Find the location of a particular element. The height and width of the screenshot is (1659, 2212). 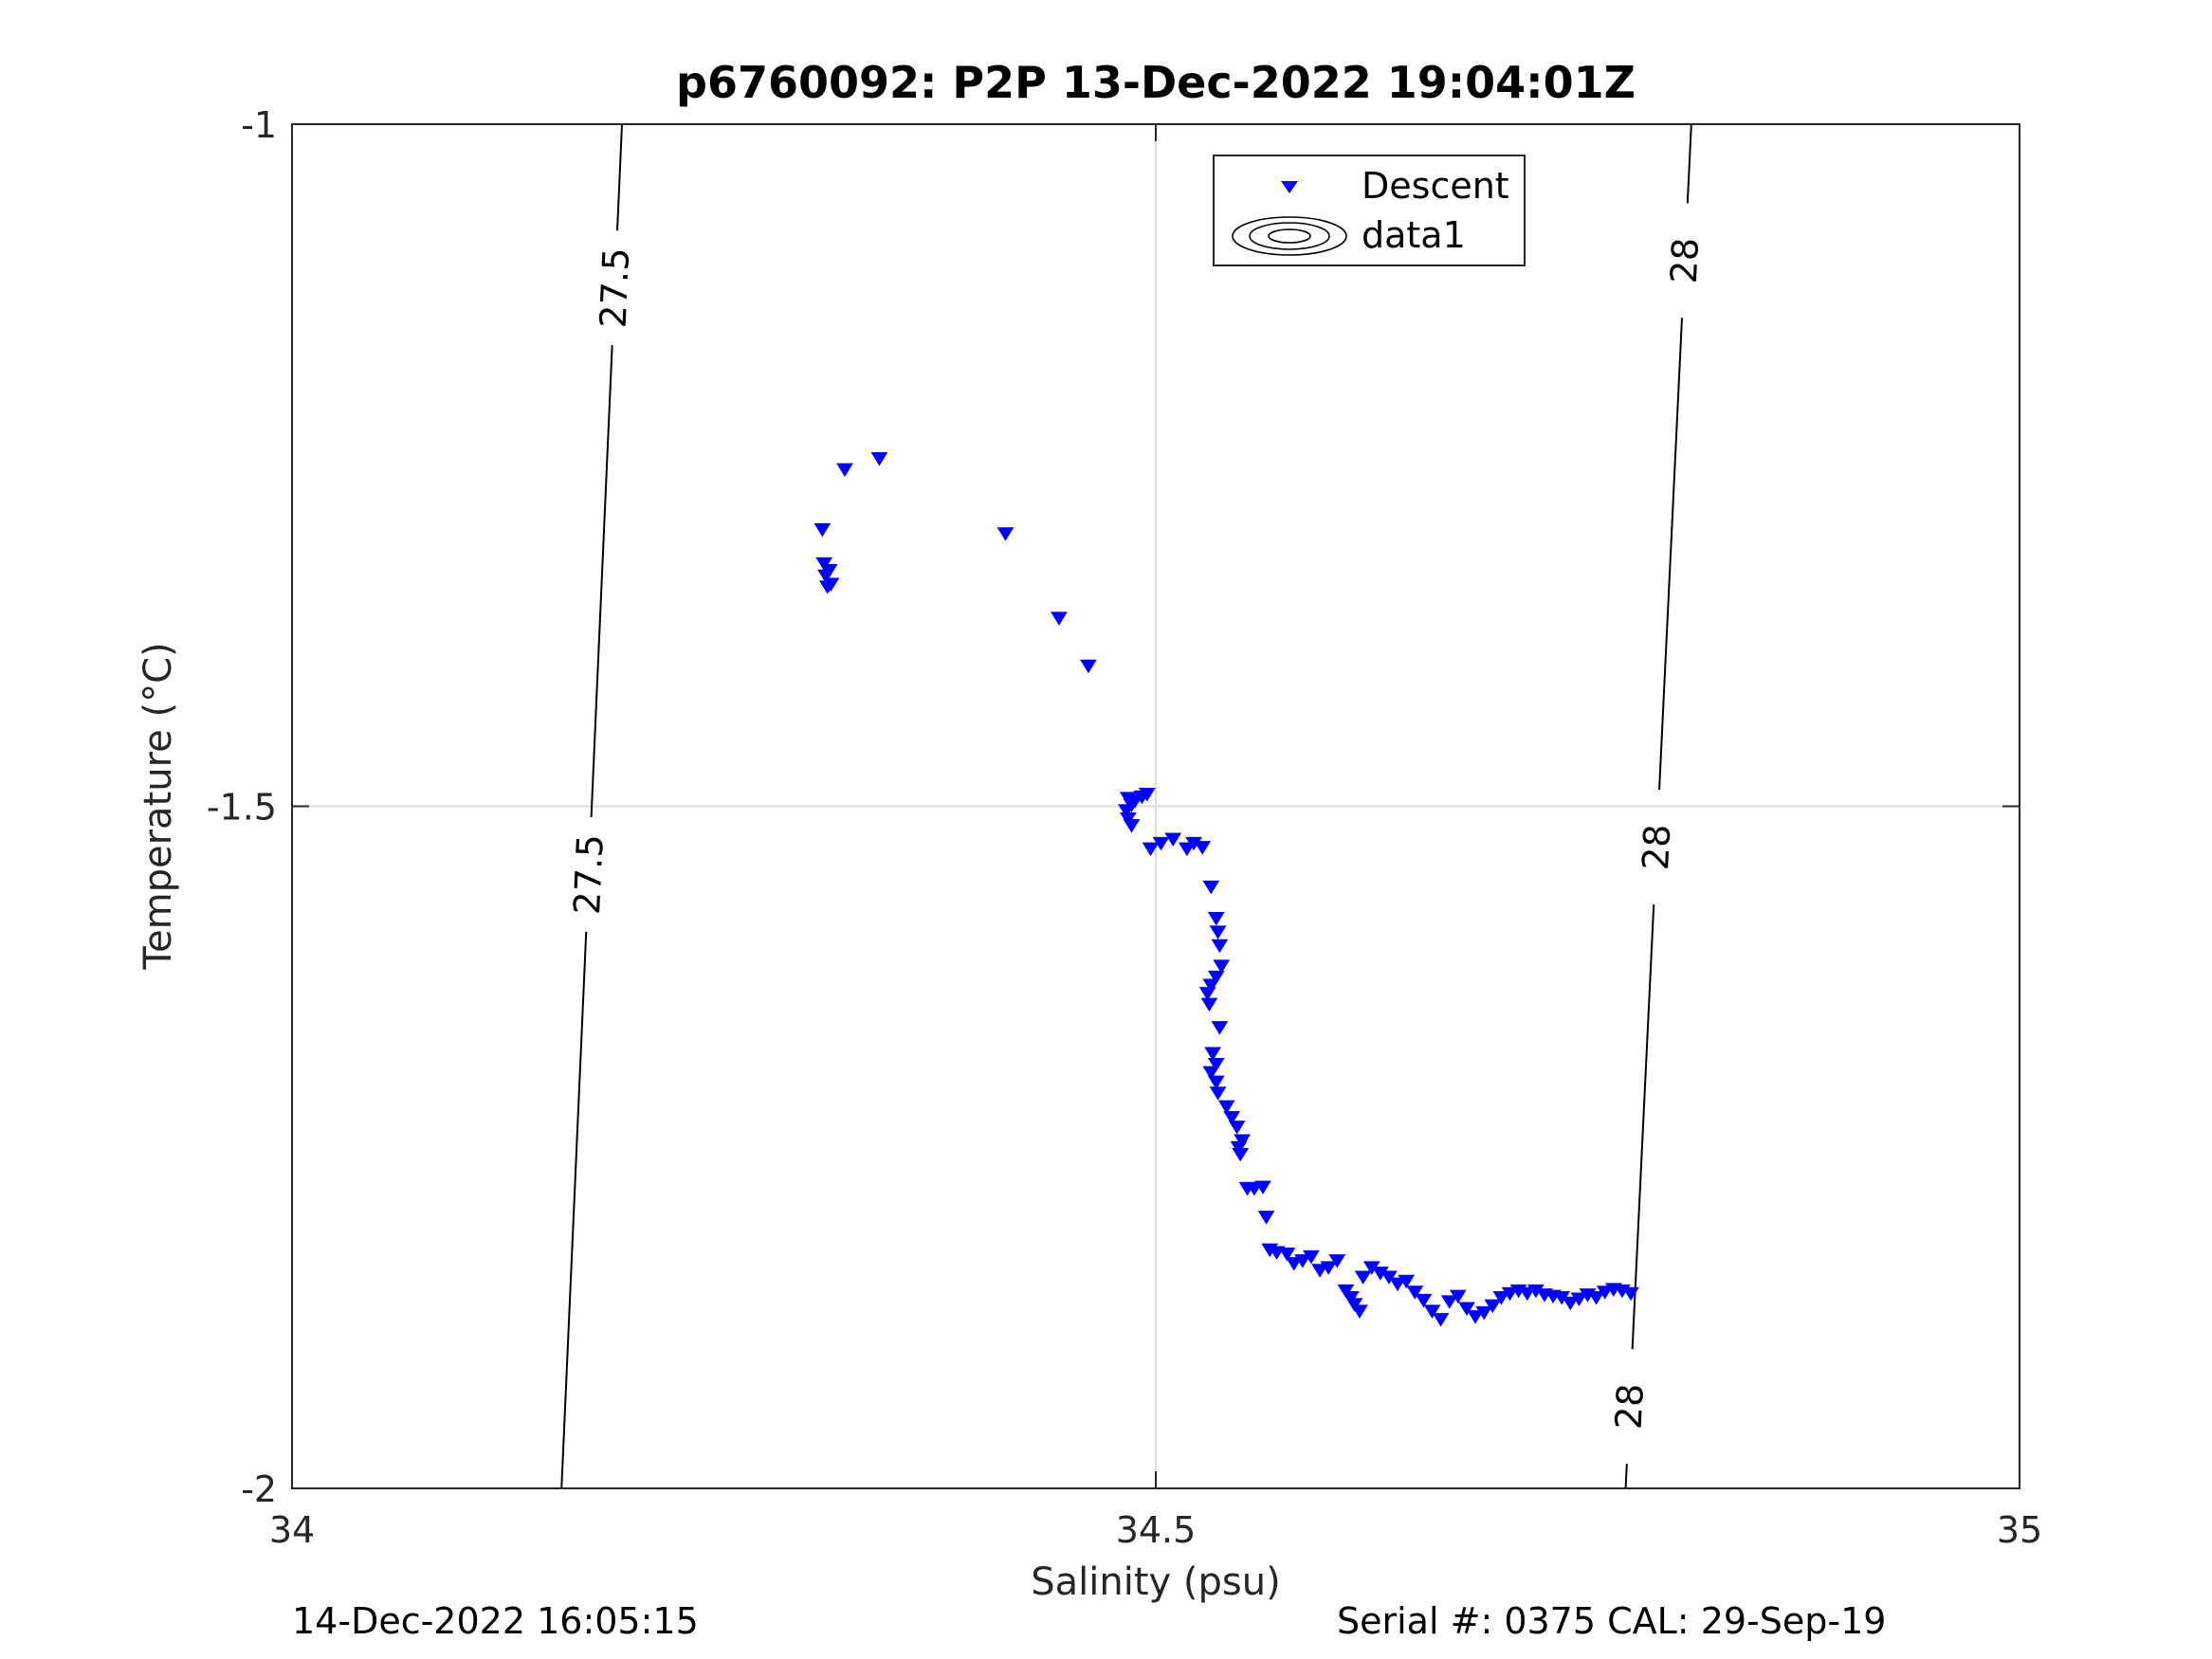

footer-serial-cal: Serial #: 0375 CAL: 29-Sep-19 is located at coordinates (1612, 1621).